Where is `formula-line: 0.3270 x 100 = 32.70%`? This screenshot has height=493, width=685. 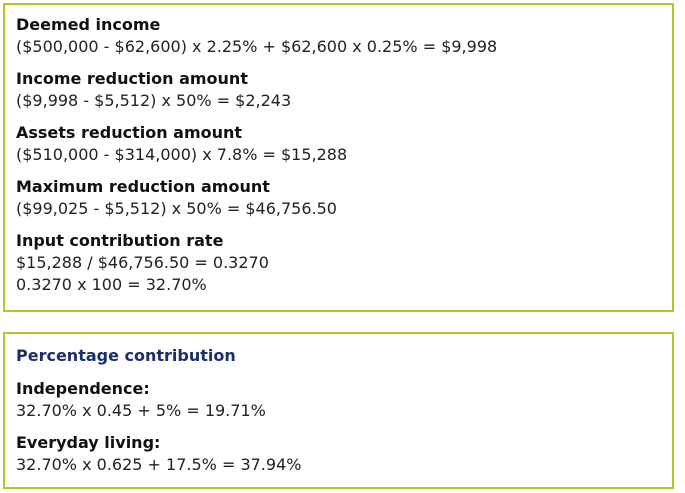
formula-line: 0.3270 x 100 = 32.70% is located at coordinates (111, 284).